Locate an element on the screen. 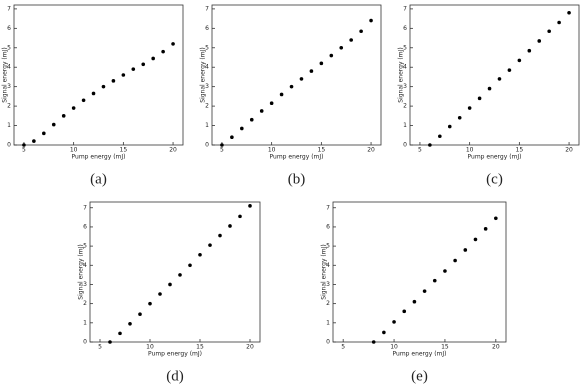 The width and height of the screenshot is (586, 386). caption: (e) is located at coordinates (419, 376).